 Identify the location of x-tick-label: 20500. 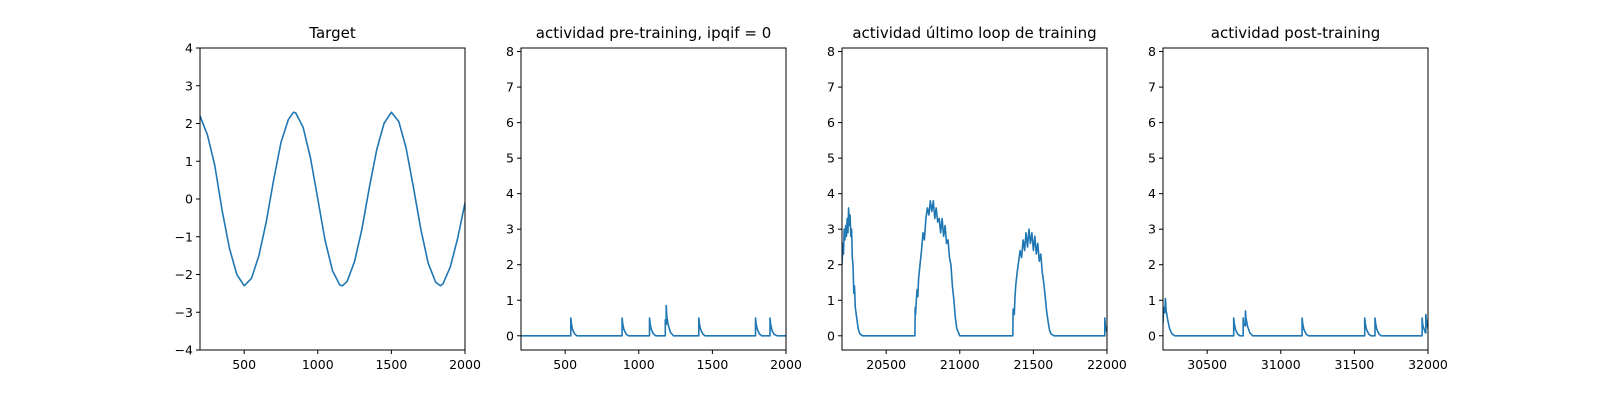
(886, 364).